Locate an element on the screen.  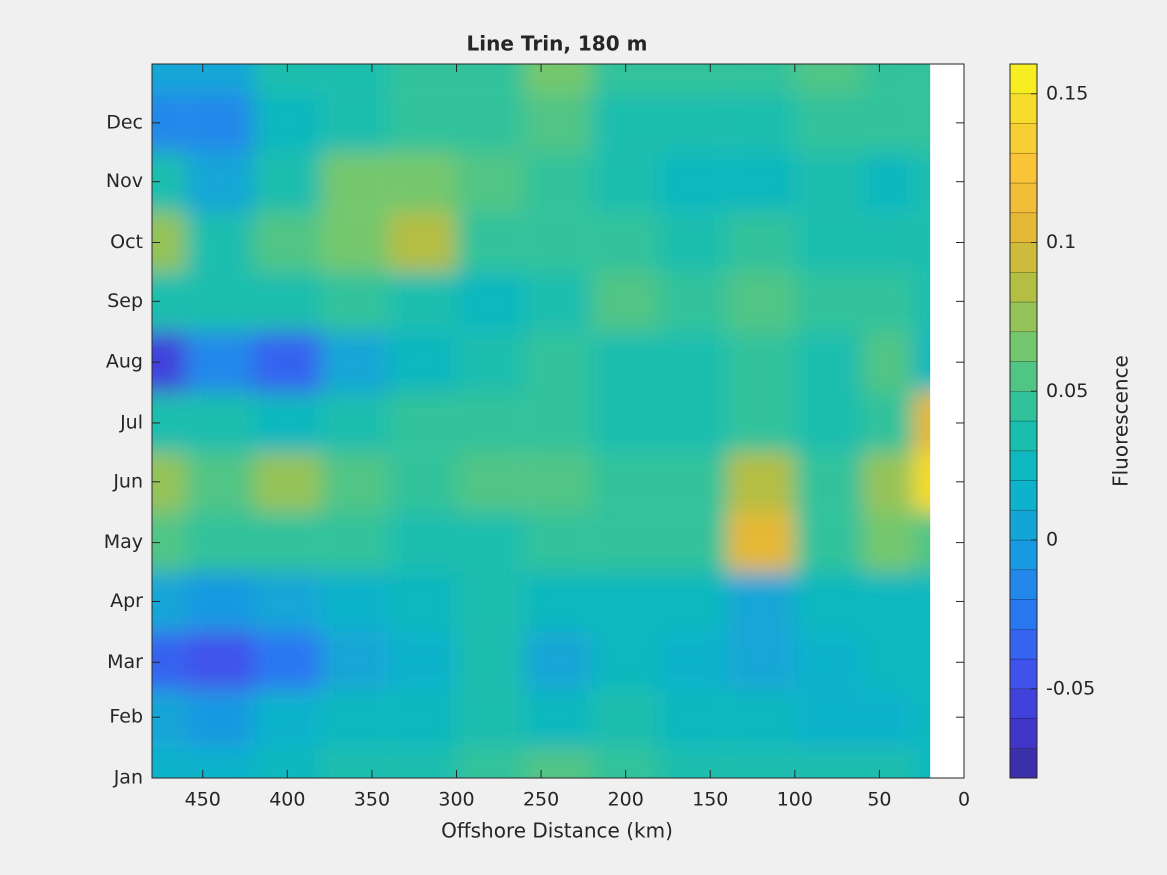
y-tick-label: Feb is located at coordinates (126, 717).